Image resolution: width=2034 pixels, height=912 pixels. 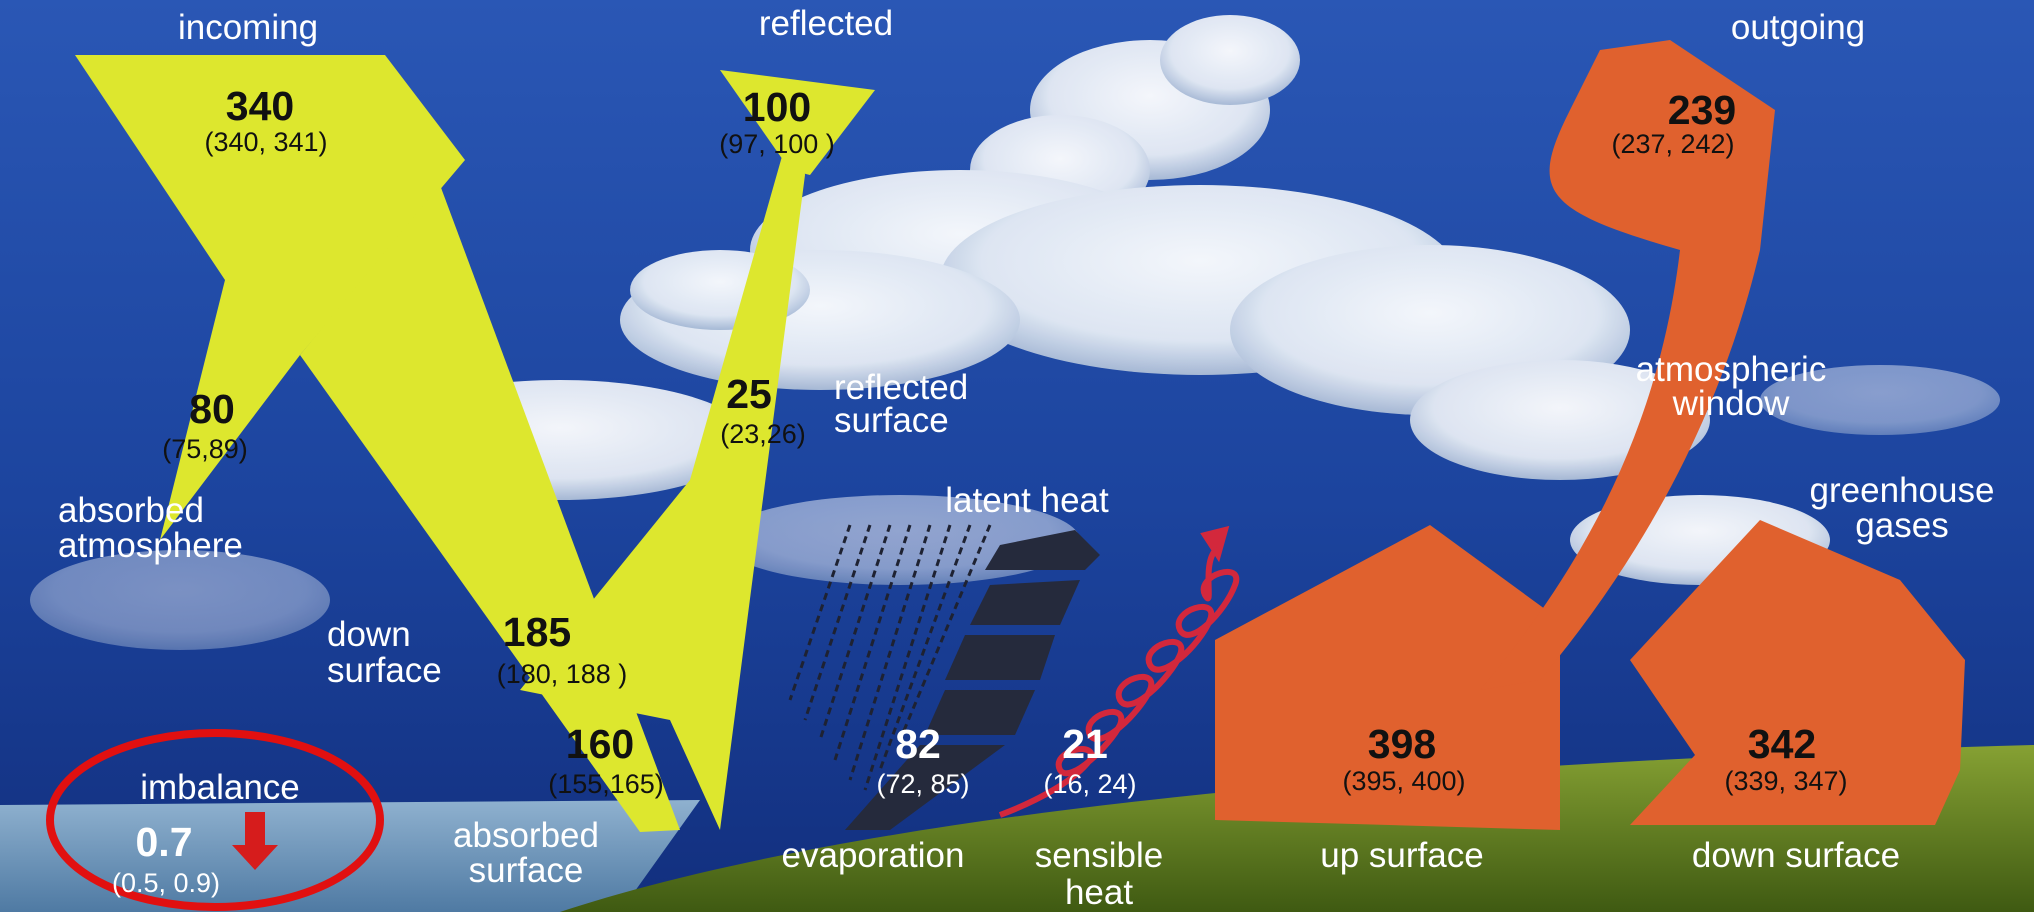 I want to click on imbalance-label: imbalance, so click(x=220, y=787).